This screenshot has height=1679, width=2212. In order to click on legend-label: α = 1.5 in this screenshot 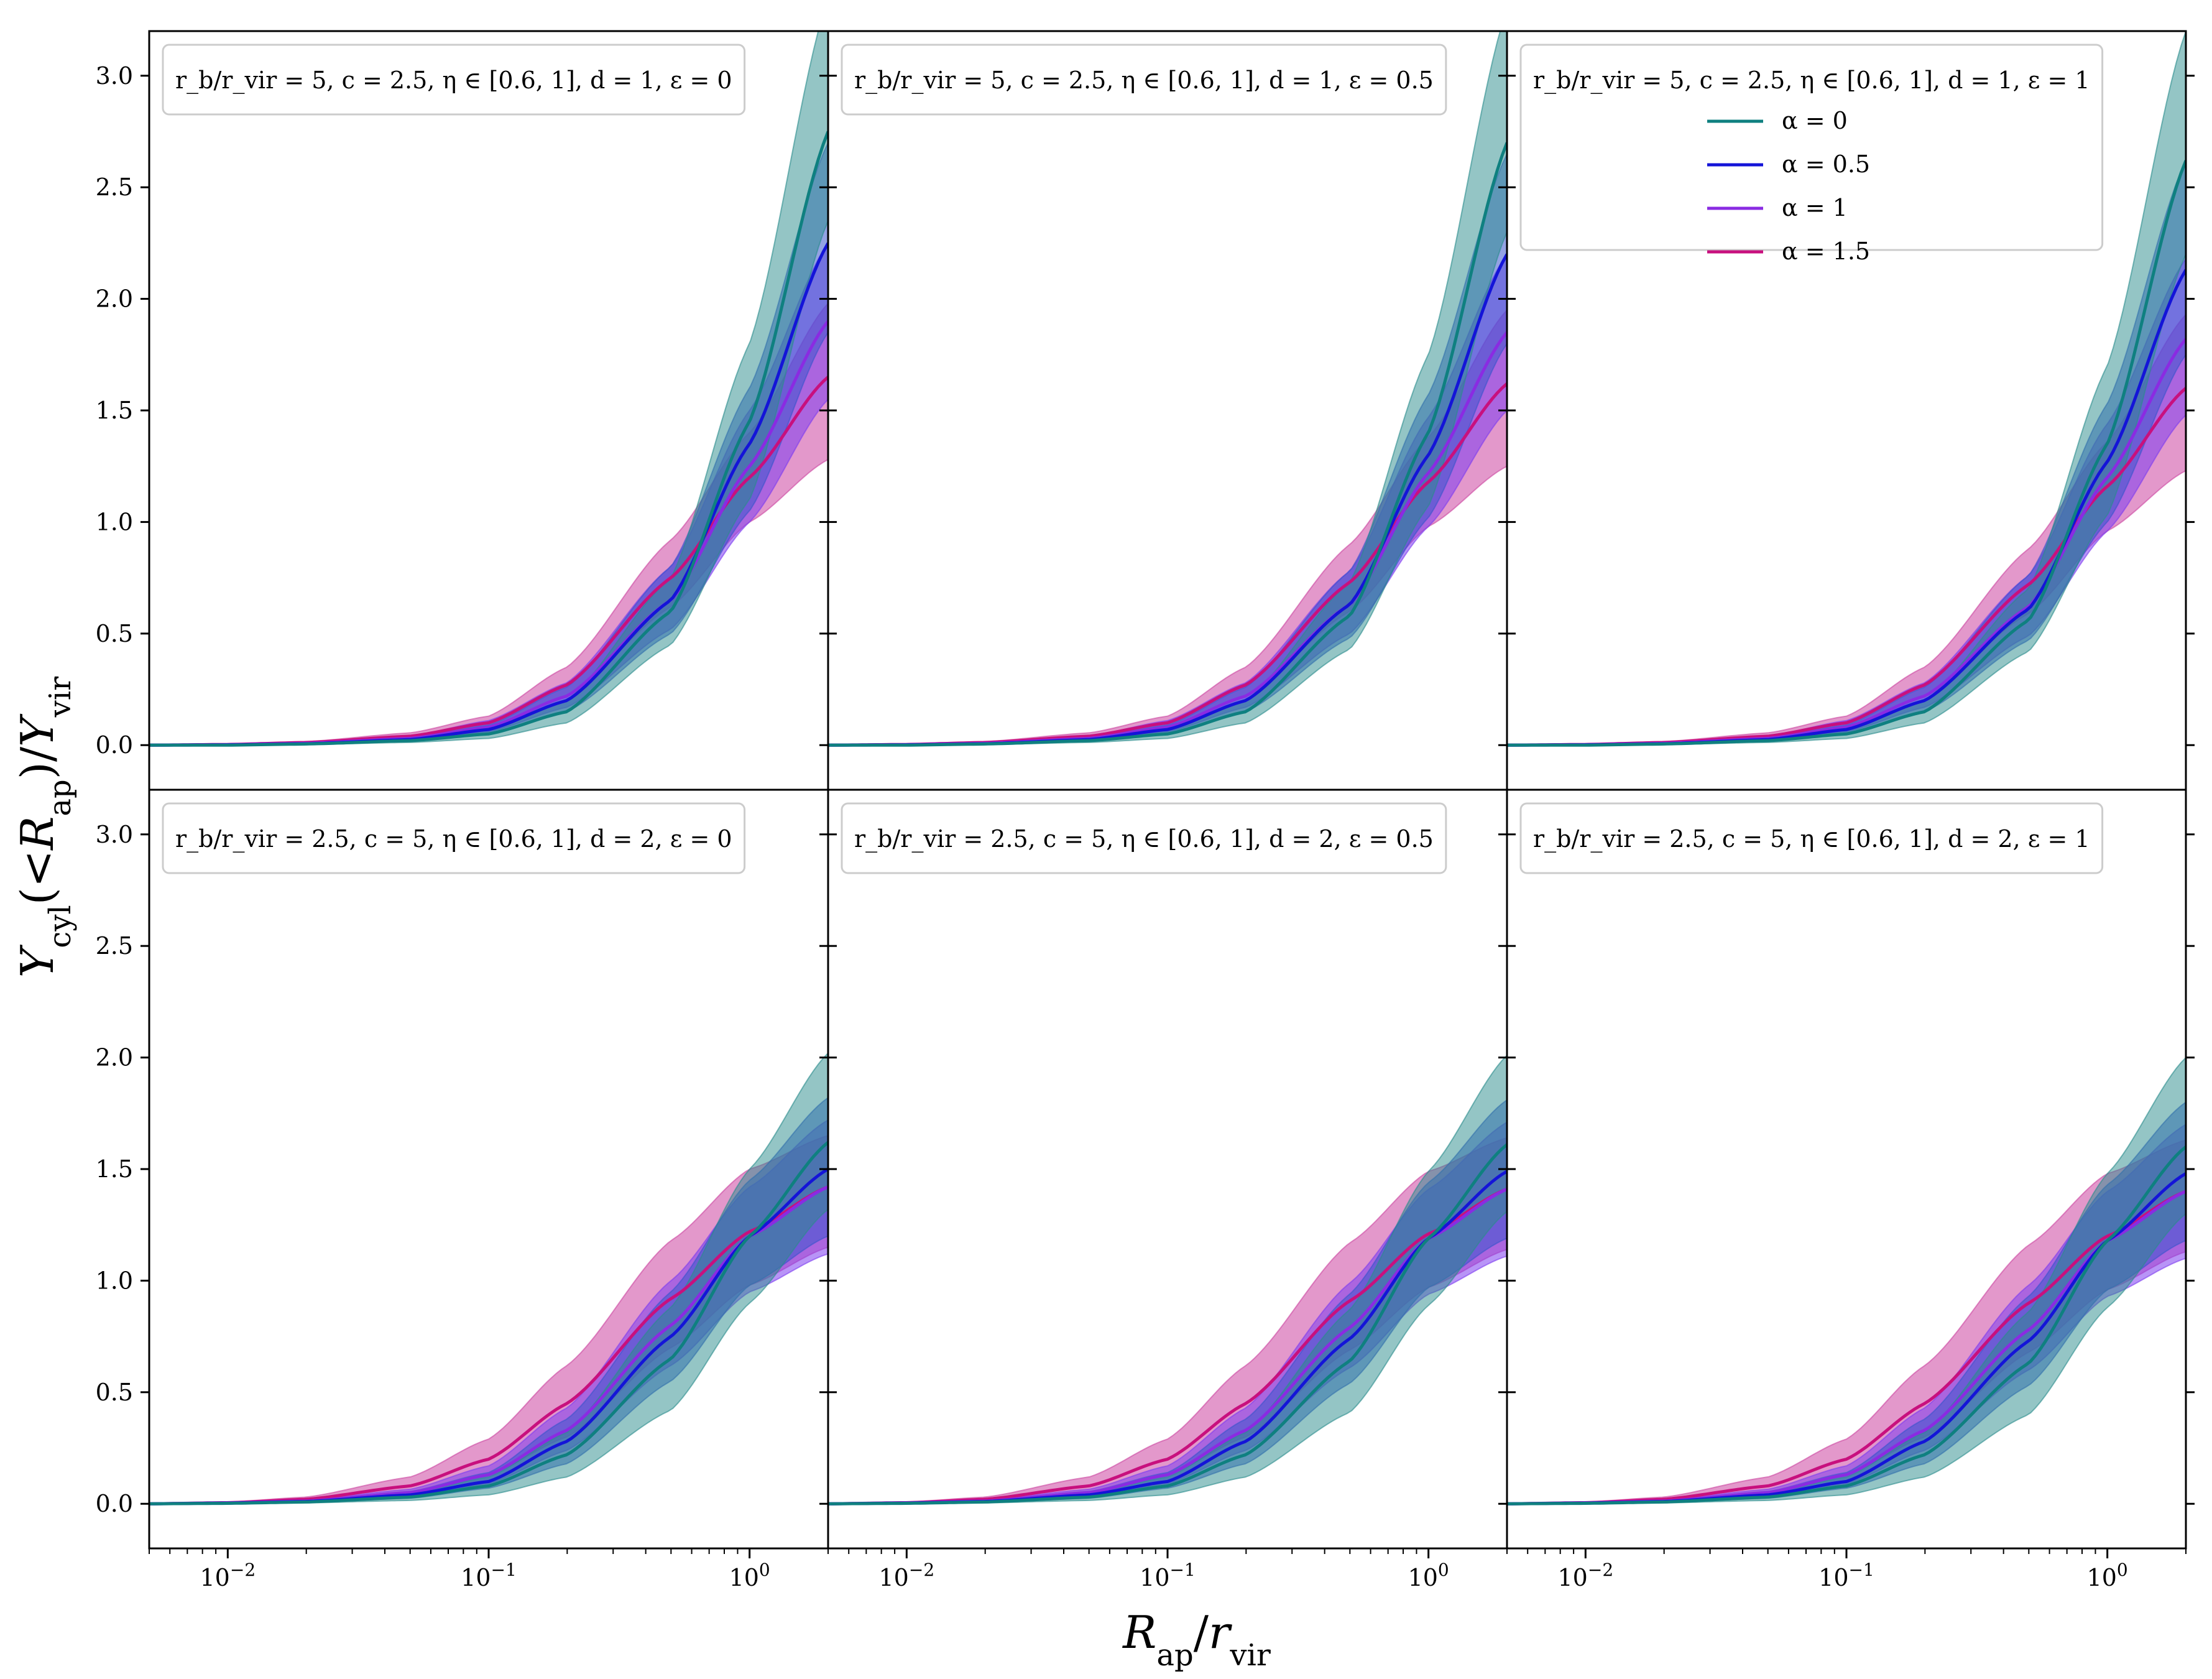, I will do `click(1826, 251)`.